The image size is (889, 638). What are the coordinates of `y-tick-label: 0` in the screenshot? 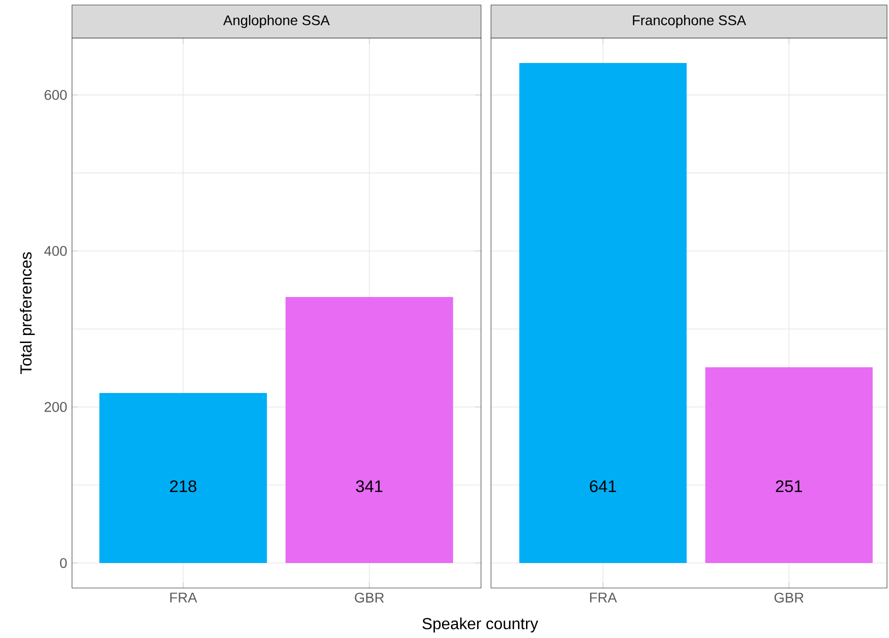 It's located at (63, 563).